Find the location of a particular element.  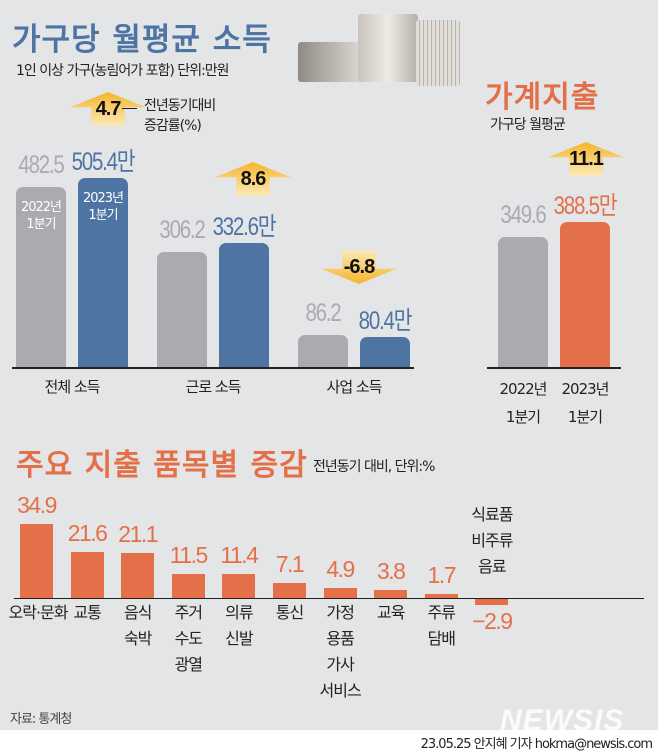

item-category-label: 교육 is located at coordinates (391, 613).